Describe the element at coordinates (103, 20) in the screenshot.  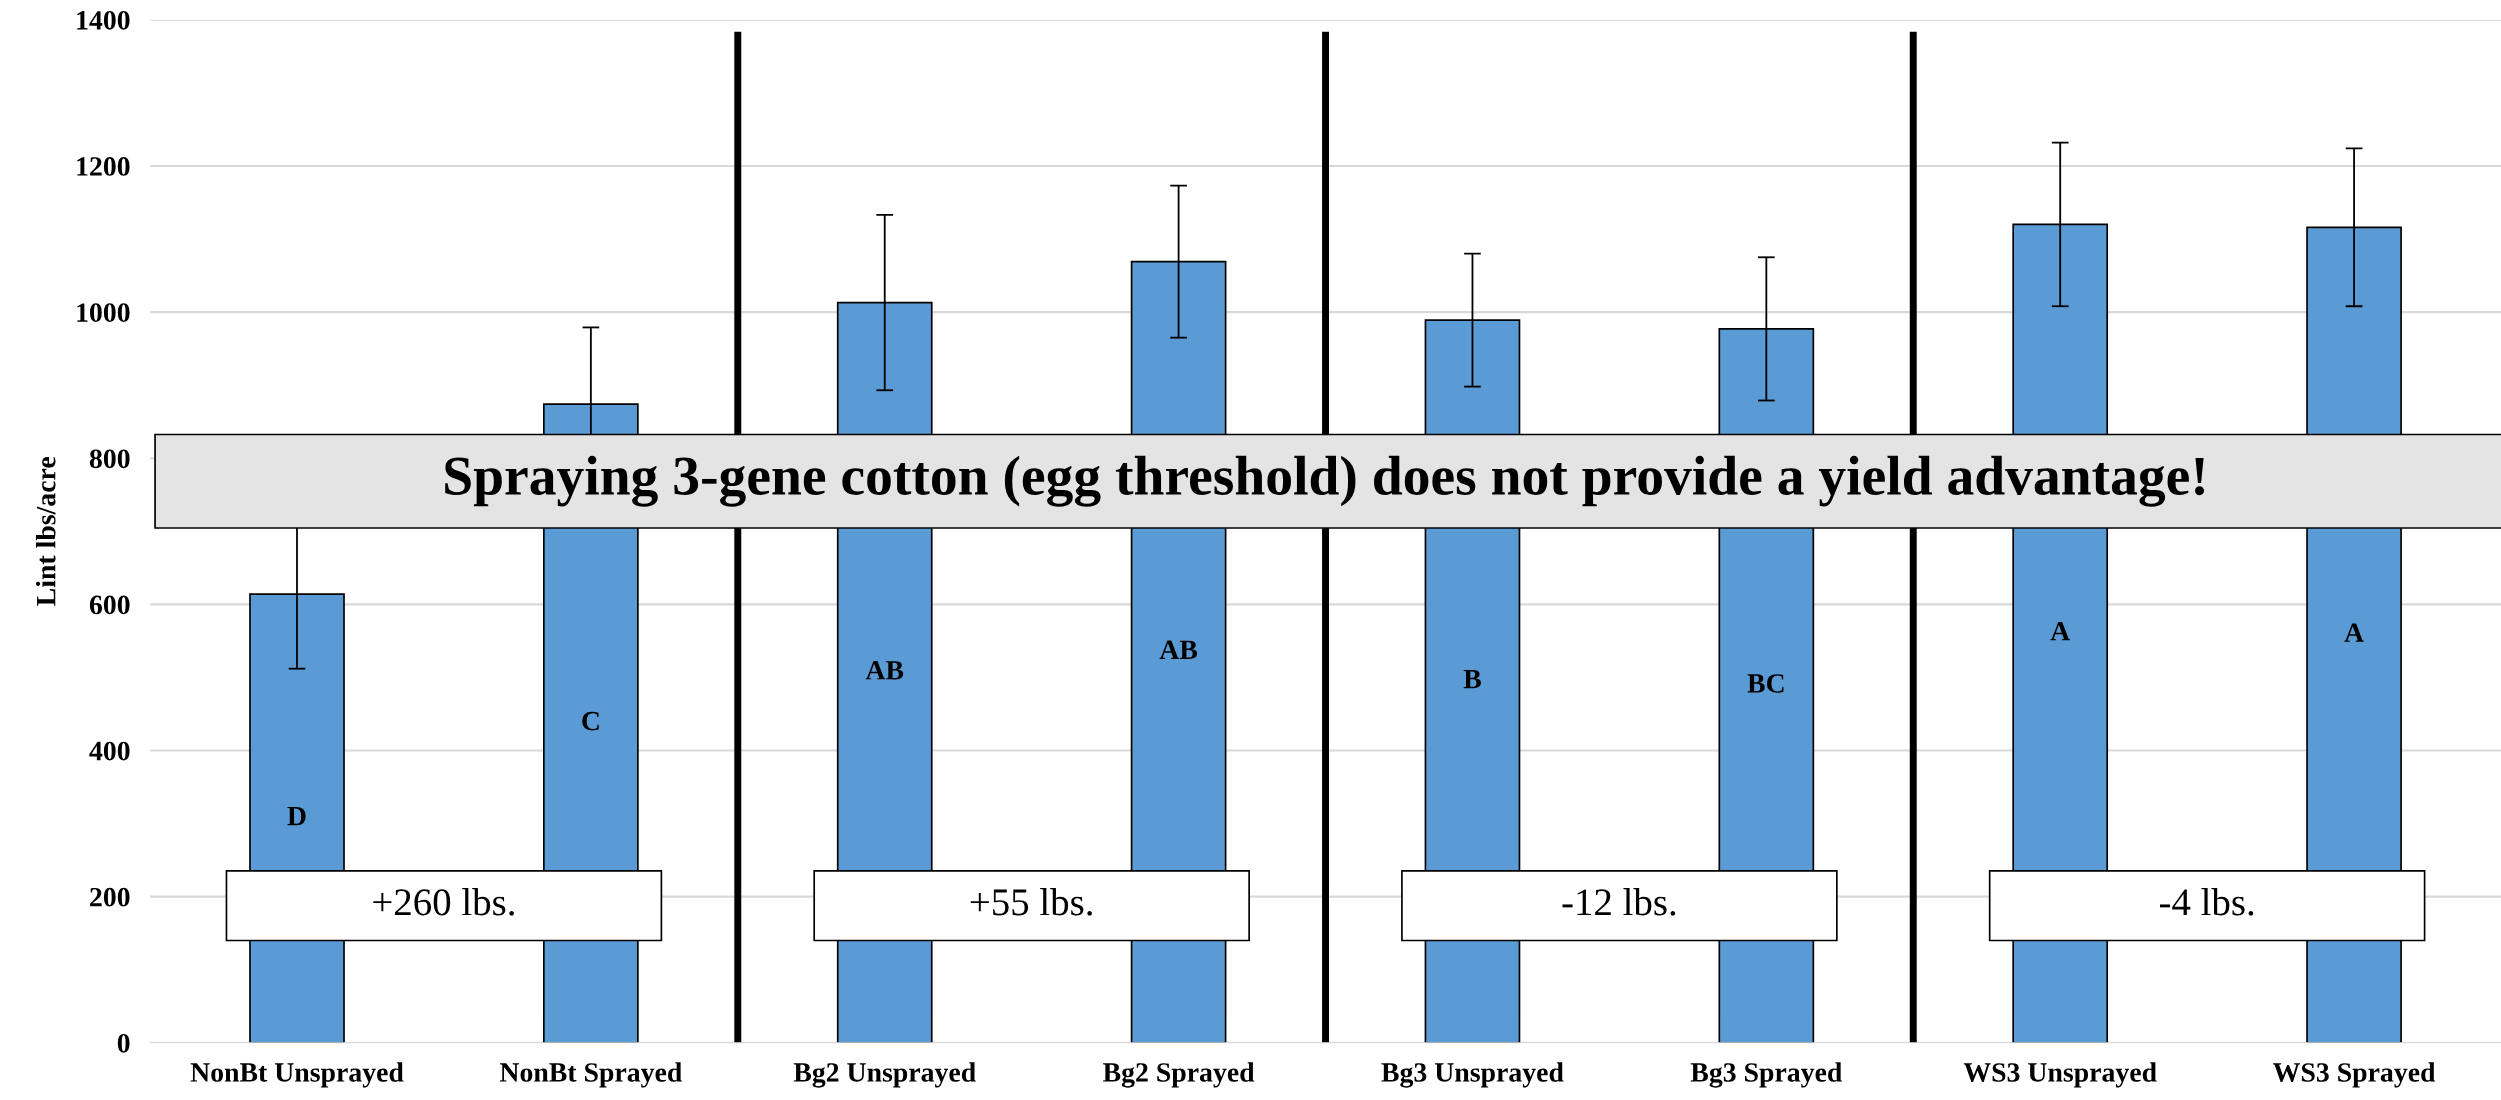
I see `y-tick-label: 1400` at that location.